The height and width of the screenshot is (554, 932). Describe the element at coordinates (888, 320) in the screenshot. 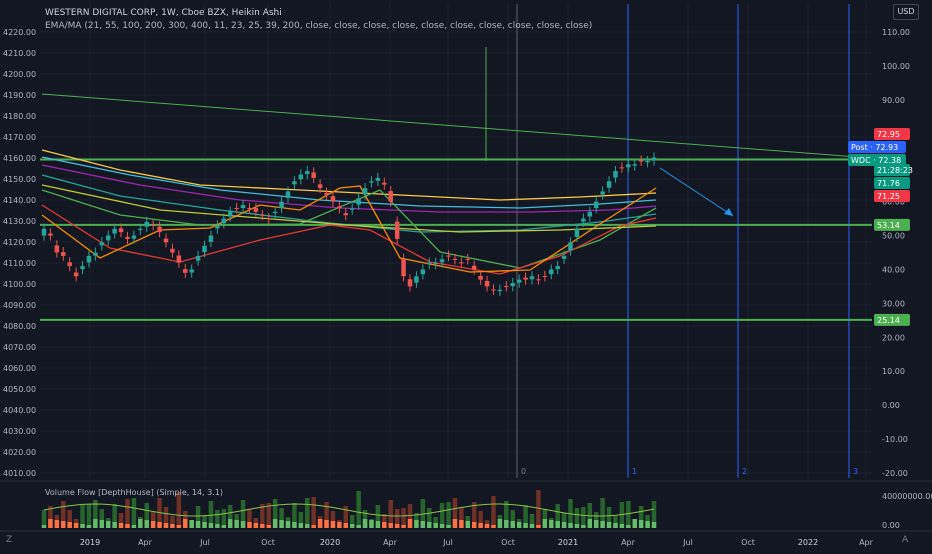

I see `level-tag-label: 25.14` at that location.